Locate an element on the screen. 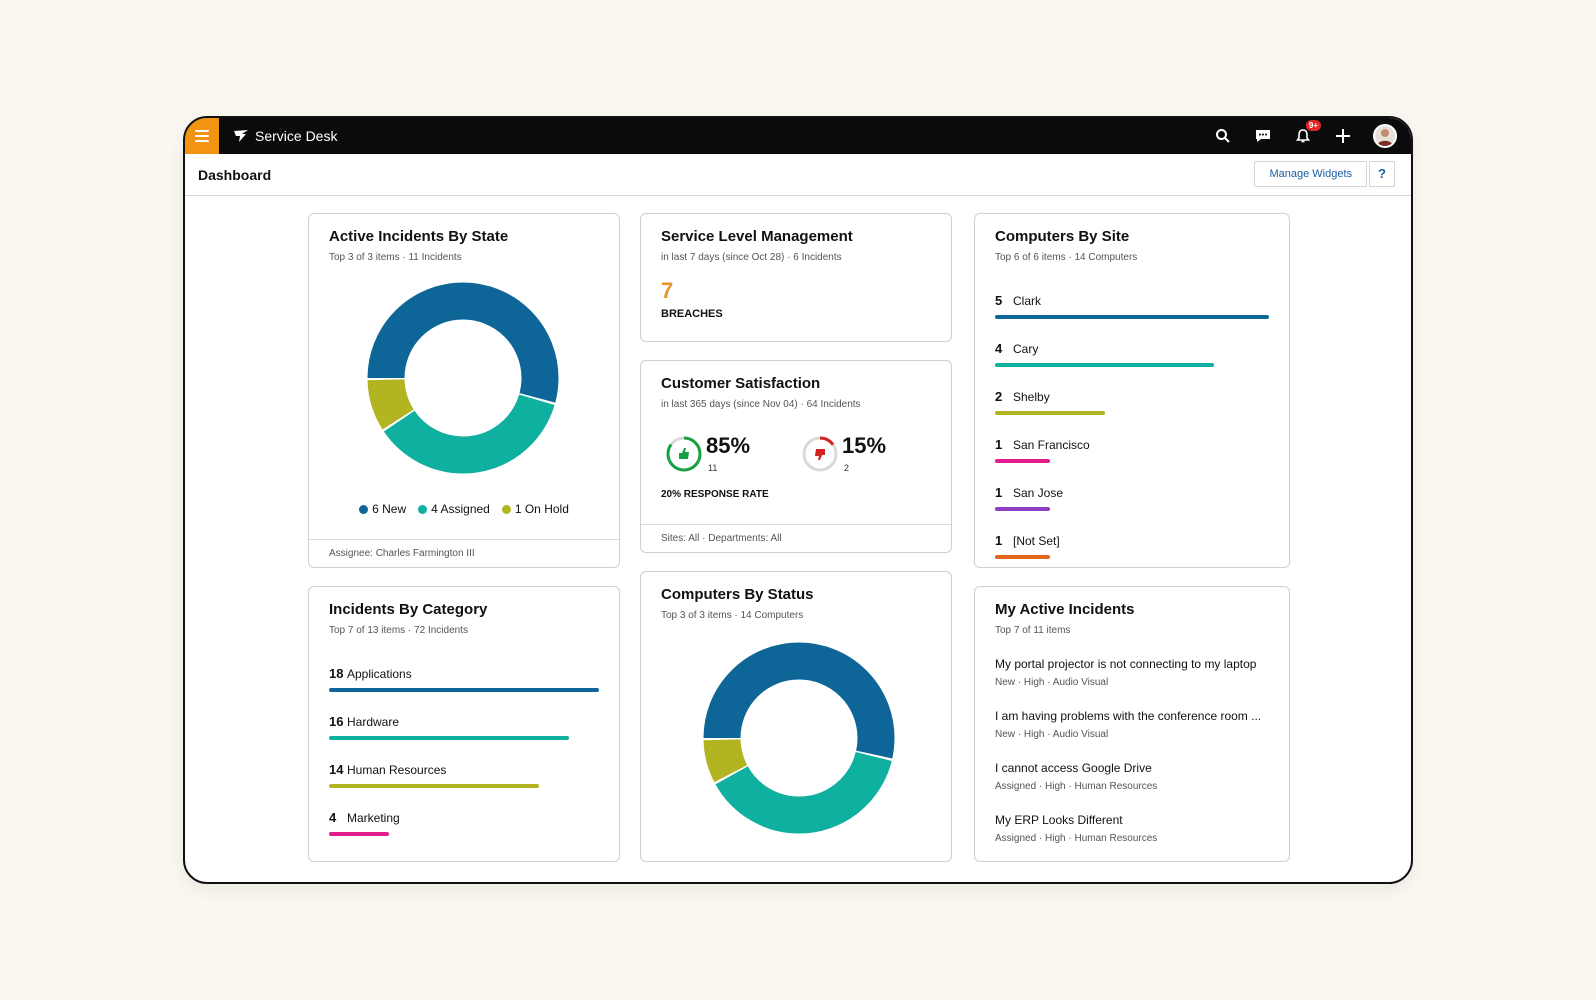 This screenshot has width=1596, height=1000. bell-icon: 9+ is located at coordinates (1307, 133).